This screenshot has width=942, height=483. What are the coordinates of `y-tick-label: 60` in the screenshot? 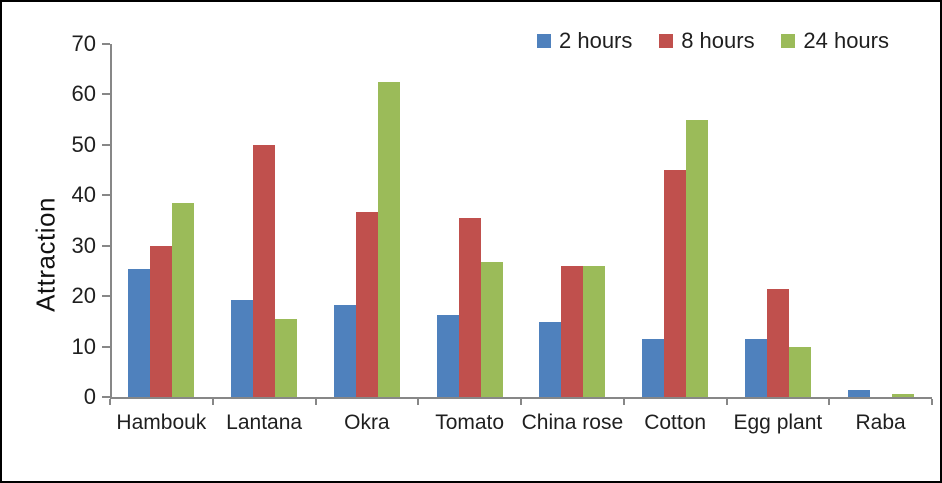 It's located at (83, 94).